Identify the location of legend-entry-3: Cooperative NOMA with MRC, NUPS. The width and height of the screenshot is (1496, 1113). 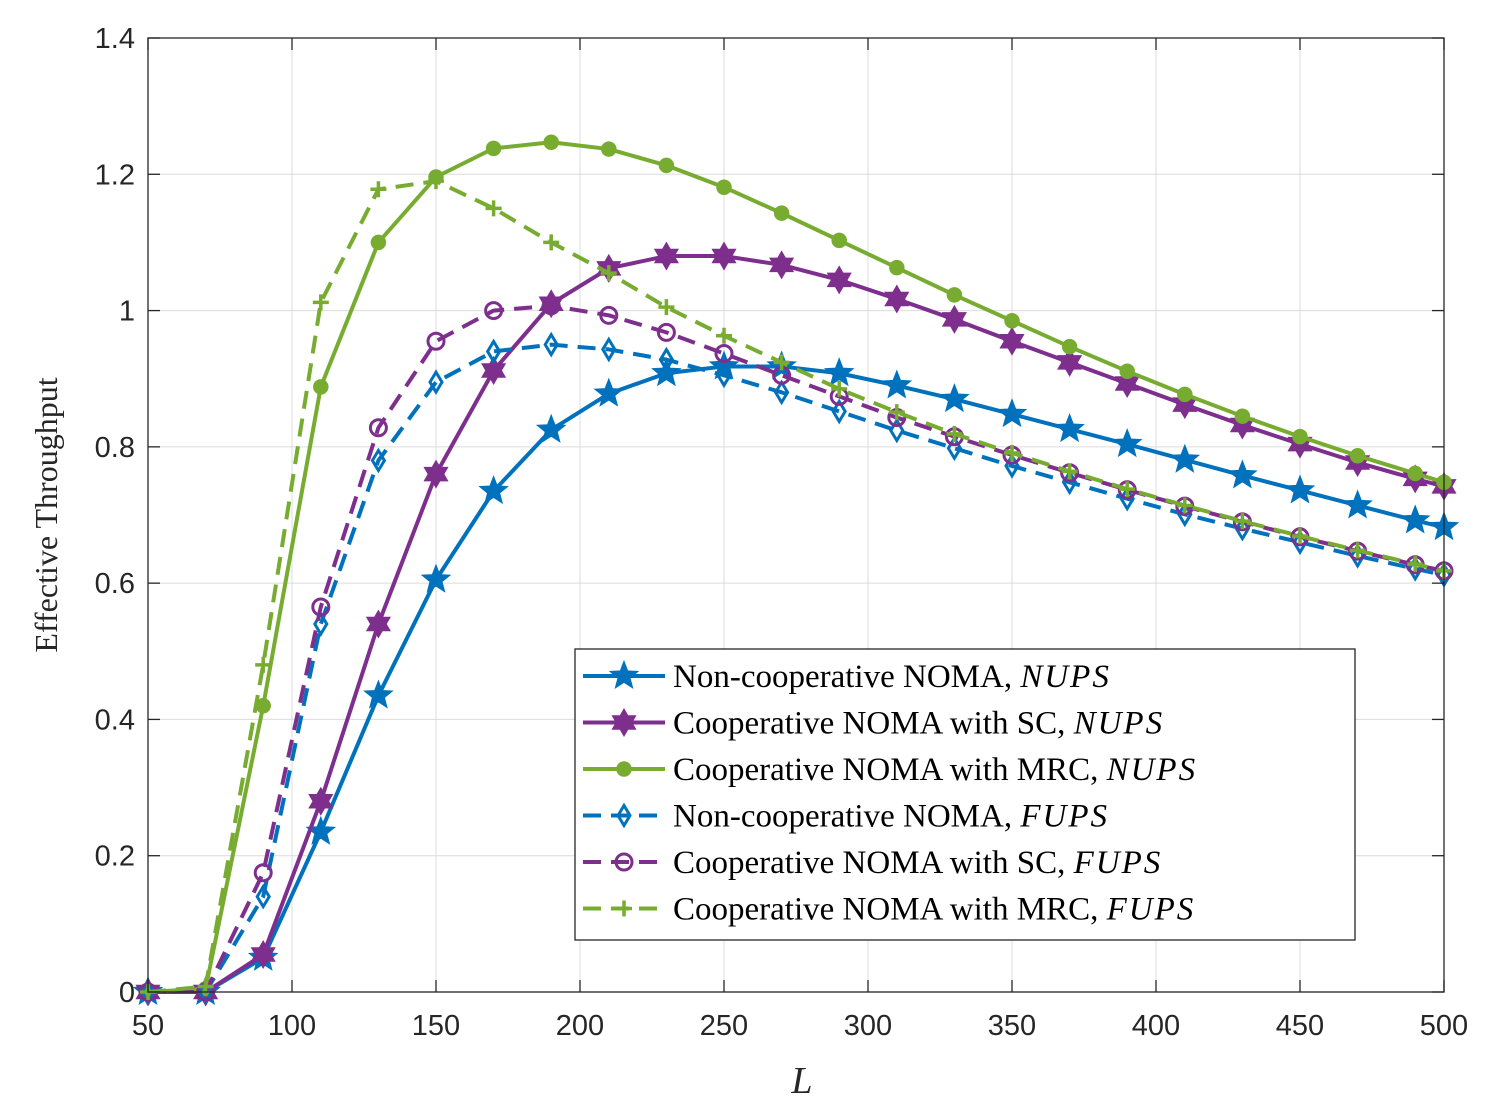
(890, 770).